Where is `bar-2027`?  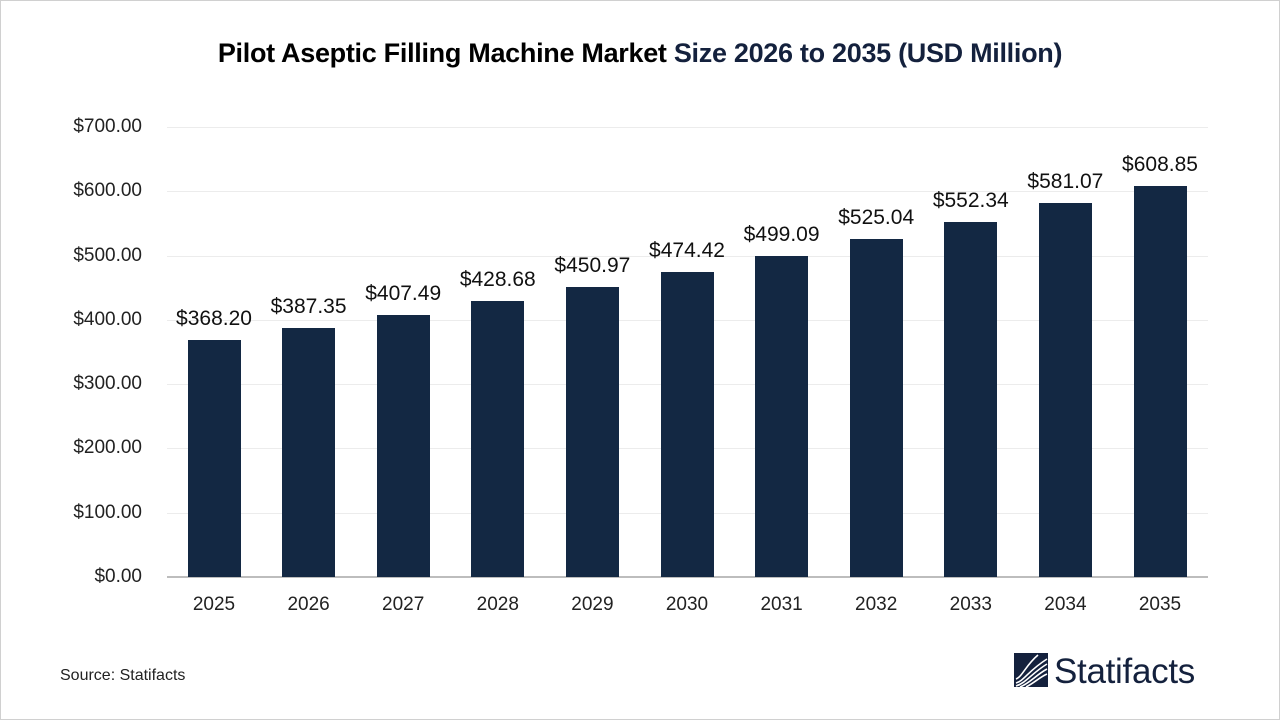 bar-2027 is located at coordinates (403, 446).